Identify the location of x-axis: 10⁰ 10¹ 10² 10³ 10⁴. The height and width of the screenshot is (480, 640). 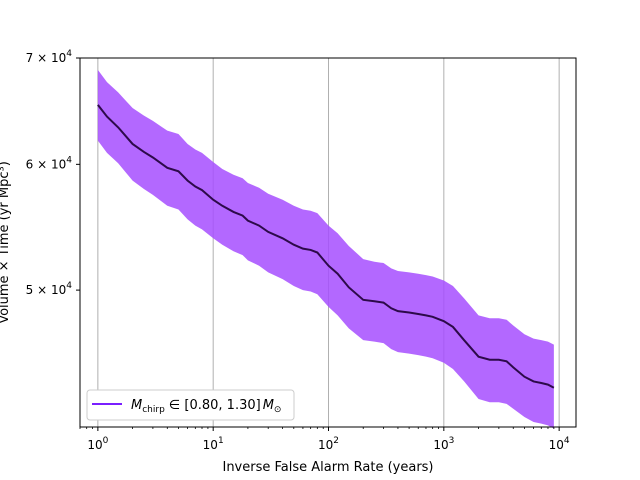
(324, 439).